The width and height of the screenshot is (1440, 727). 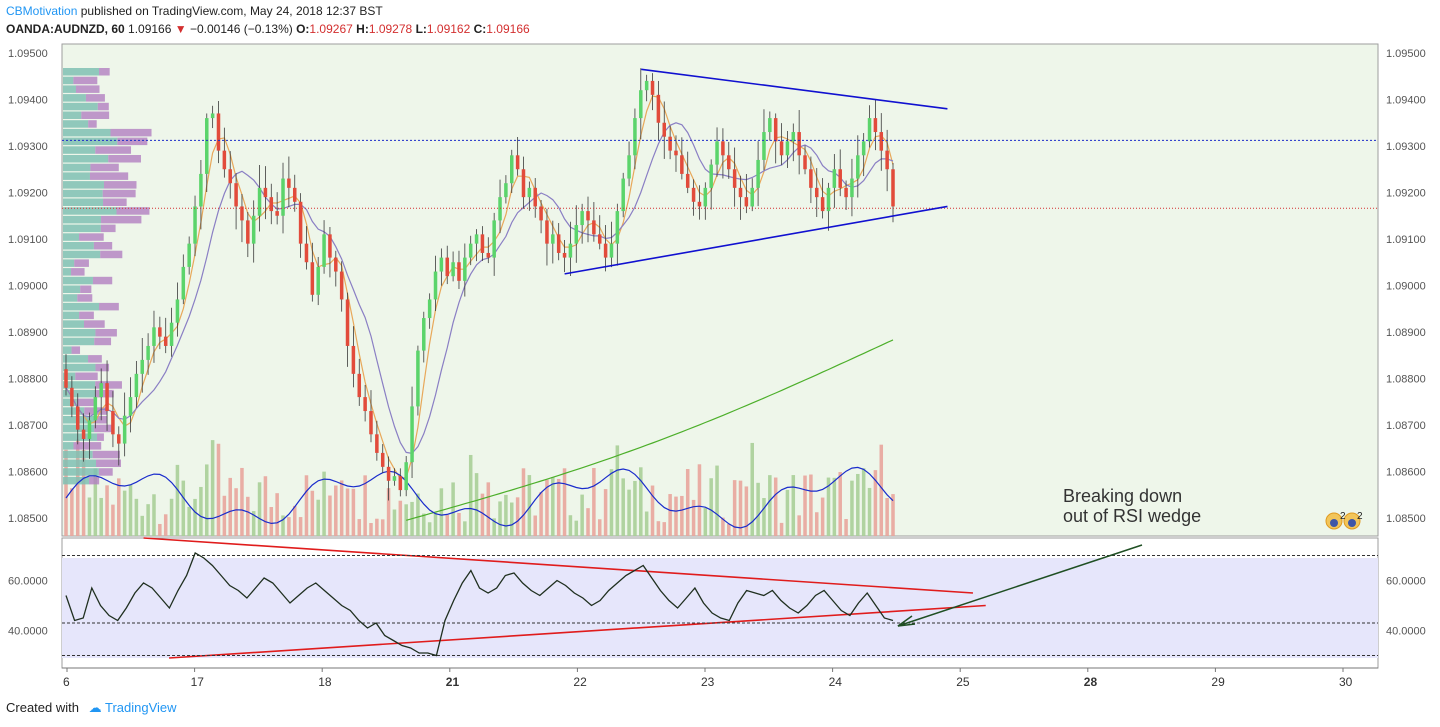 I want to click on y-tick-label-right: 1.08500, so click(x=1406, y=519).